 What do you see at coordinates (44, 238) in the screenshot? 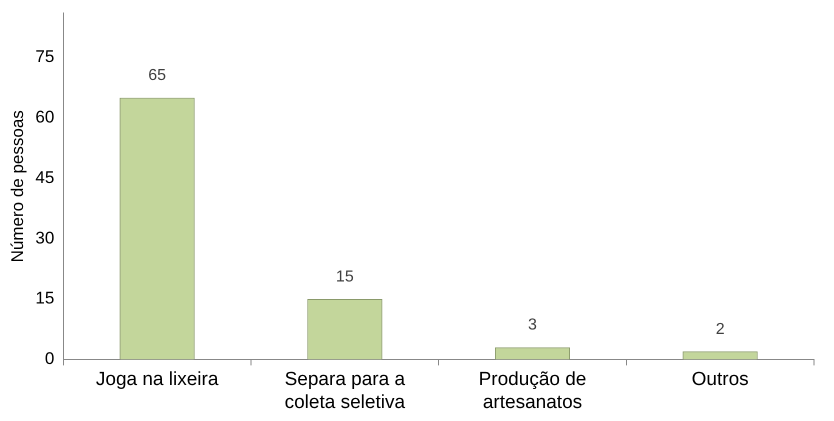
I see `y-tick-label: 30` at bounding box center [44, 238].